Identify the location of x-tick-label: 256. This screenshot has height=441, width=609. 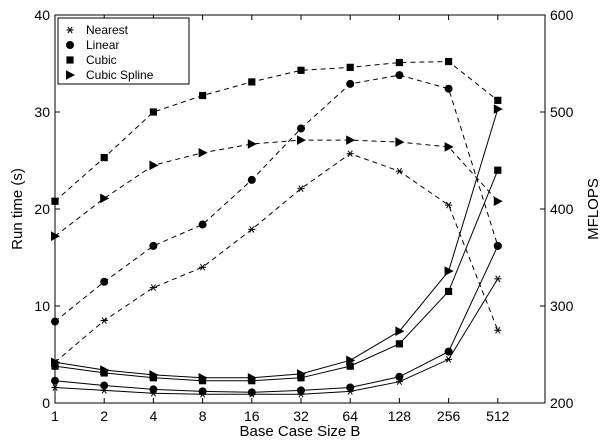
(449, 416).